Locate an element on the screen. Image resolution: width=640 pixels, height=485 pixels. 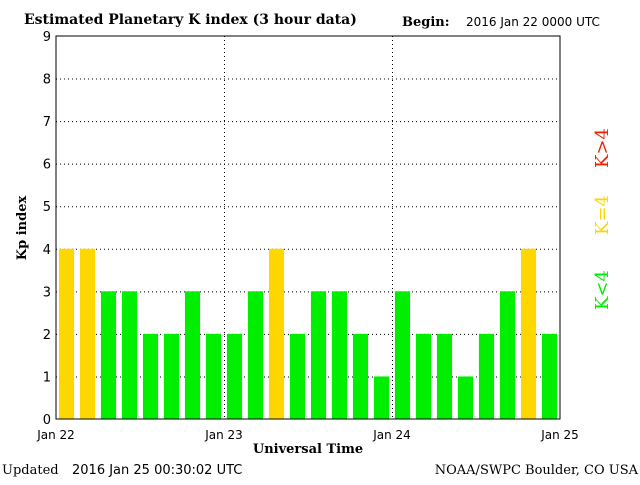
updated-label: Updated is located at coordinates (30, 470).